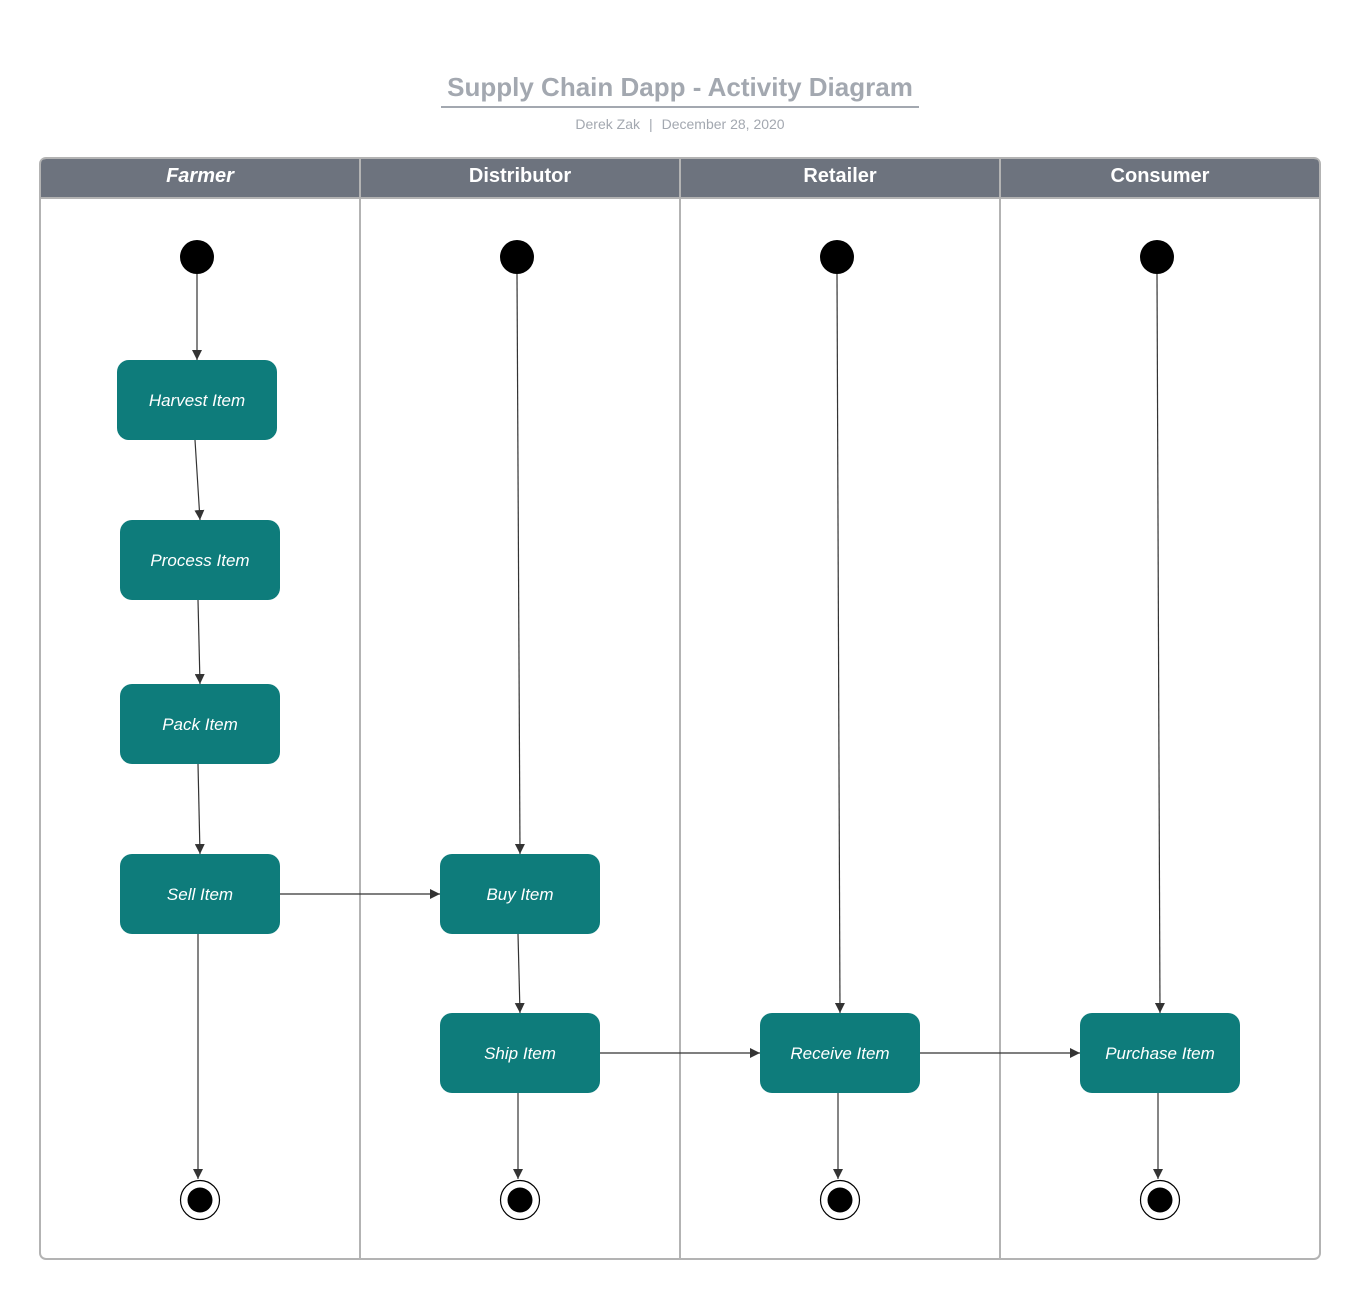  I want to click on activity-sell: Sell Item, so click(200, 894).